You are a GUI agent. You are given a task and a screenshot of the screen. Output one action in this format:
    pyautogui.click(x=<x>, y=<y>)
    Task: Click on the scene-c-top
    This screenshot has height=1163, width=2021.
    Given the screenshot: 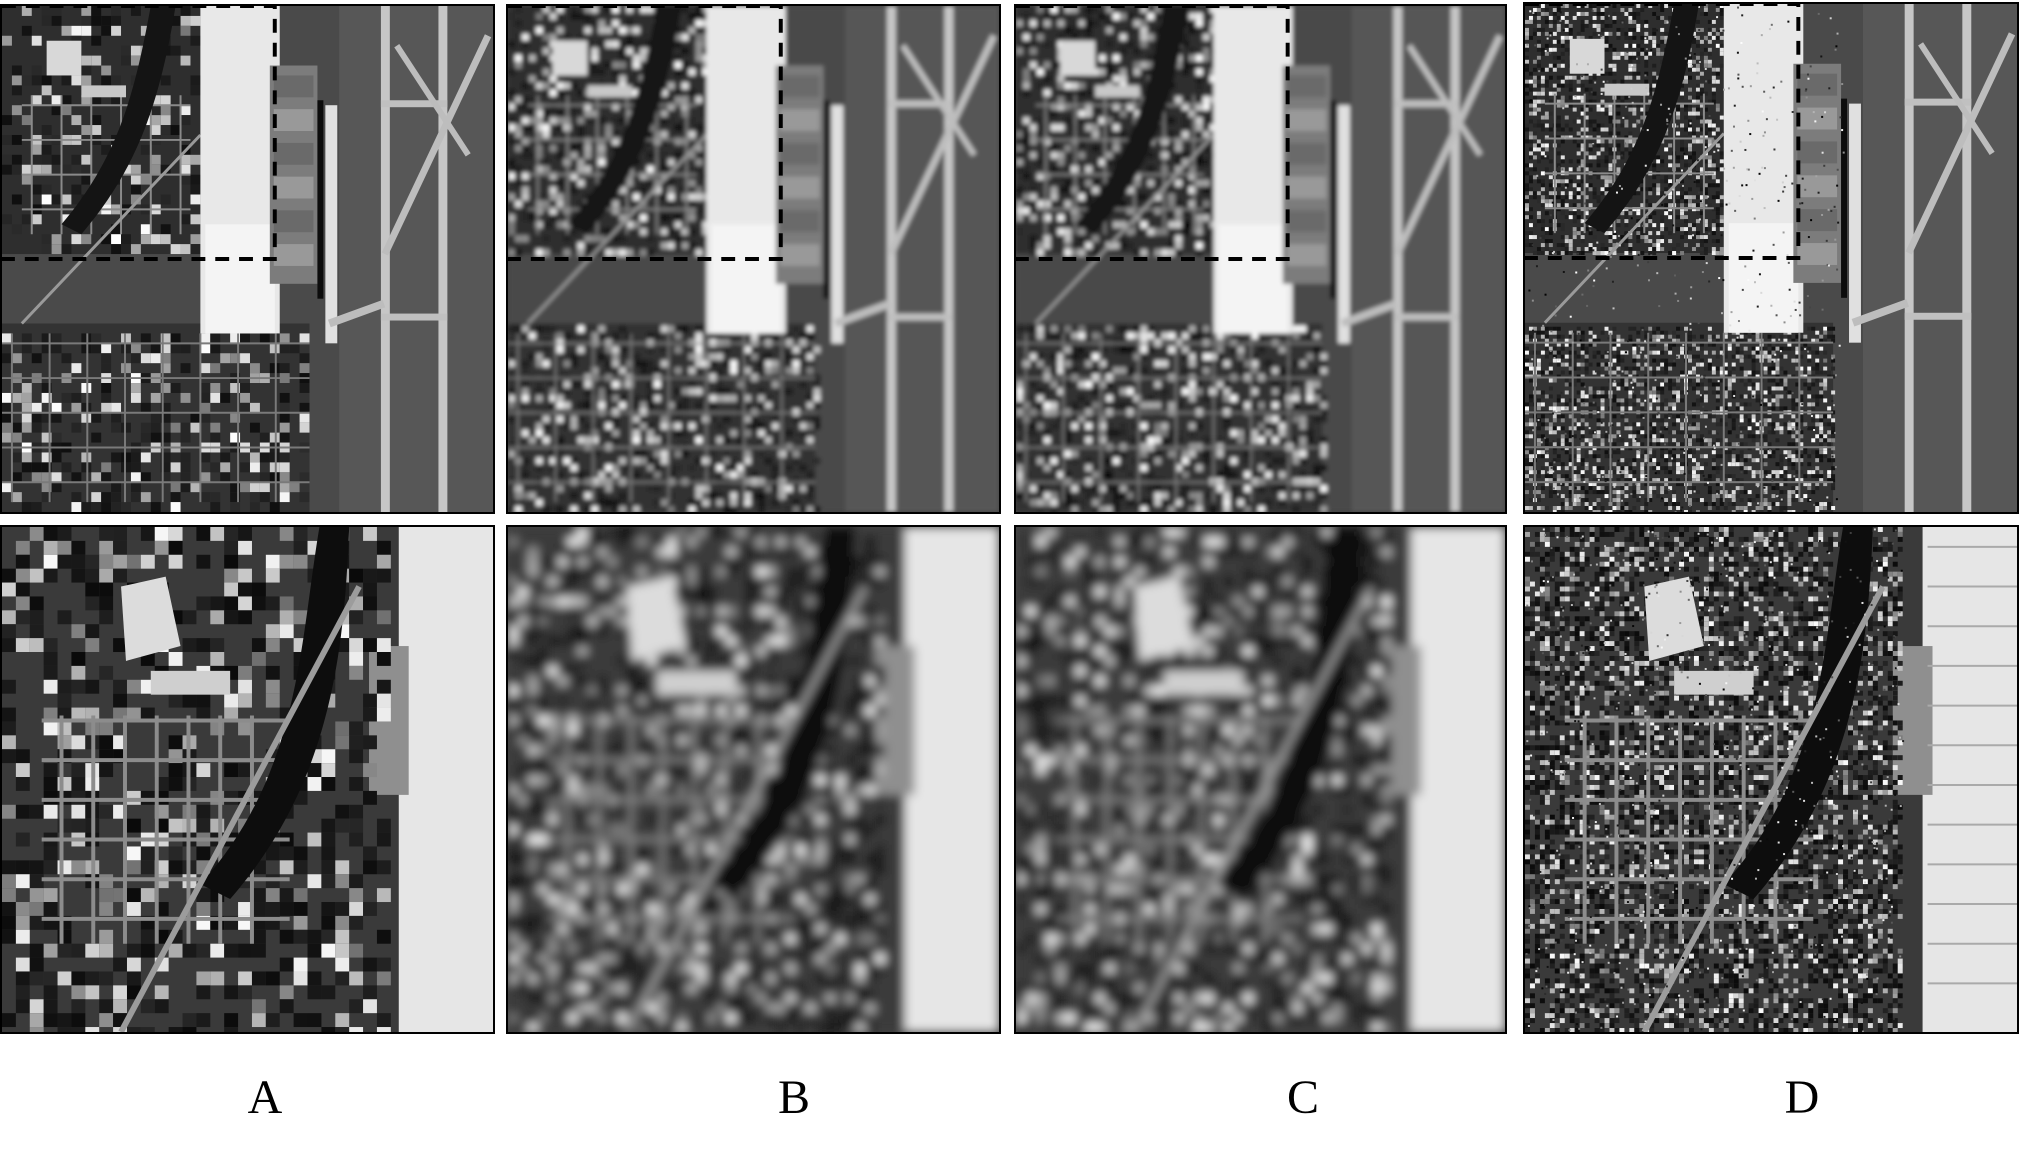 What is the action you would take?
    pyautogui.click(x=1260, y=259)
    